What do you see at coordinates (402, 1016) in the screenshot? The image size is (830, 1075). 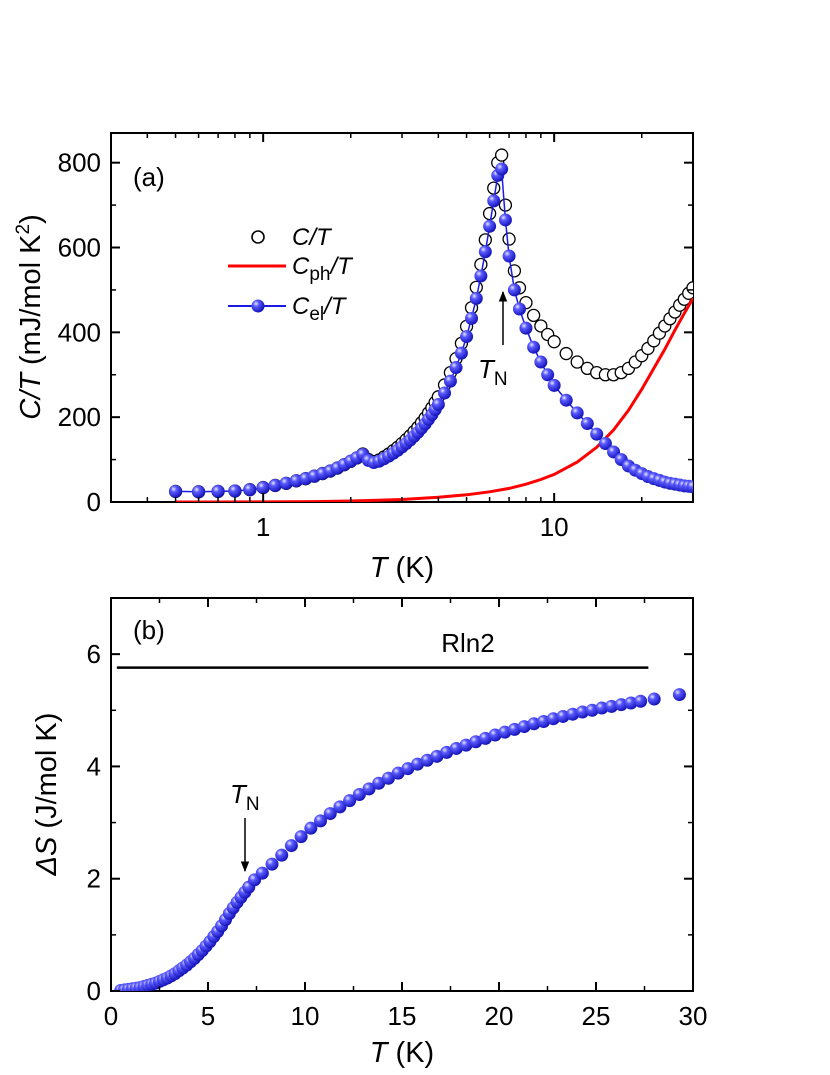 I see `x-tick-label: 15` at bounding box center [402, 1016].